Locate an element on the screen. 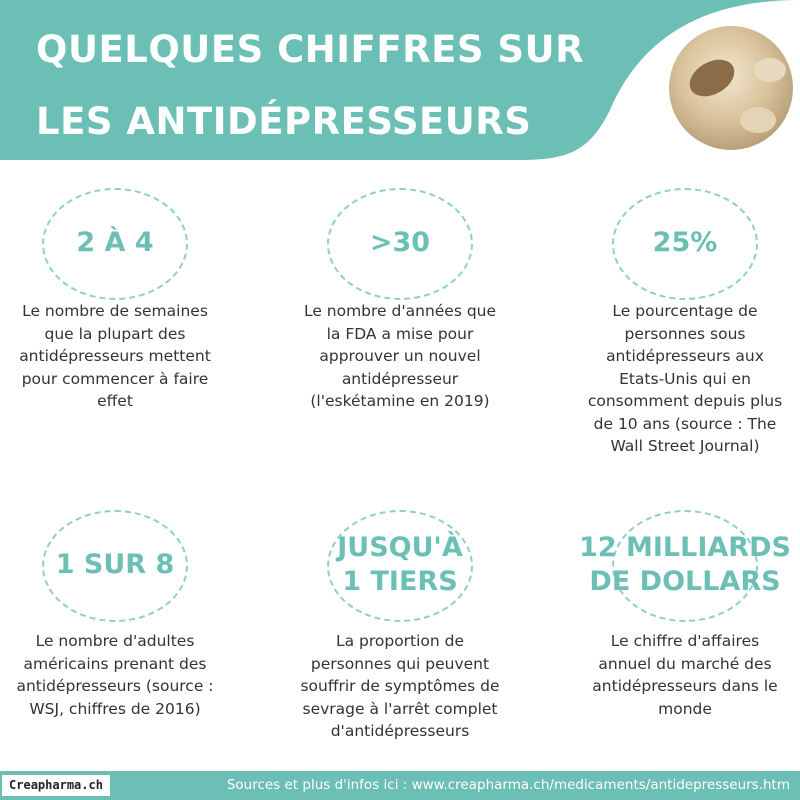 Image resolution: width=800 pixels, height=800 pixels. pill-photo is located at coordinates (731, 88).